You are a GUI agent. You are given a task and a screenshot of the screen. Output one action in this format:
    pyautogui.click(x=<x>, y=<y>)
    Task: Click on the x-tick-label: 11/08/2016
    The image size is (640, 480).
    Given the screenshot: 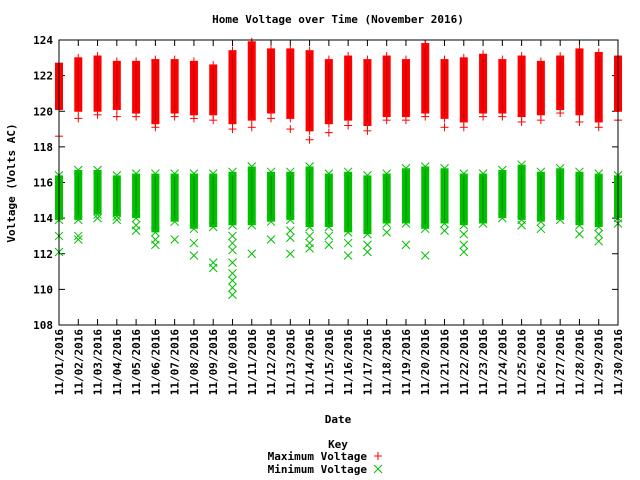 What is the action you would take?
    pyautogui.click(x=194, y=362)
    